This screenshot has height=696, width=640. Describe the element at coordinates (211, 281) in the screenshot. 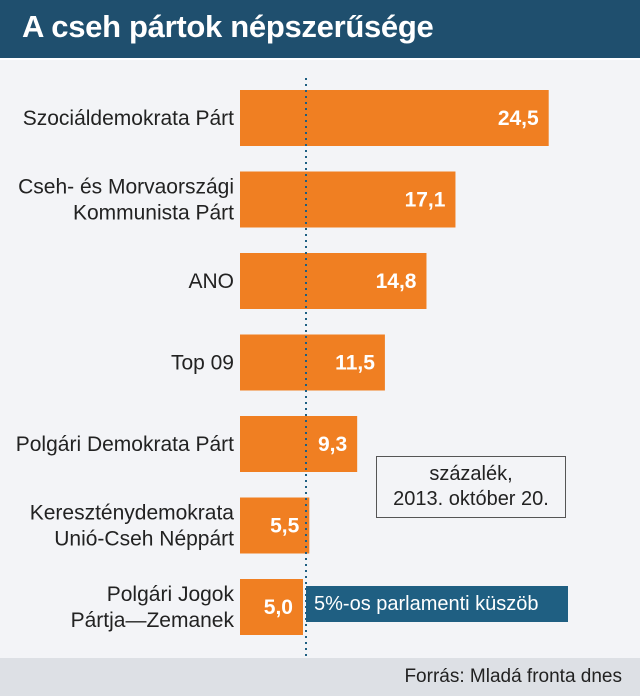

I see `category-label-2-0: ANO` at that location.